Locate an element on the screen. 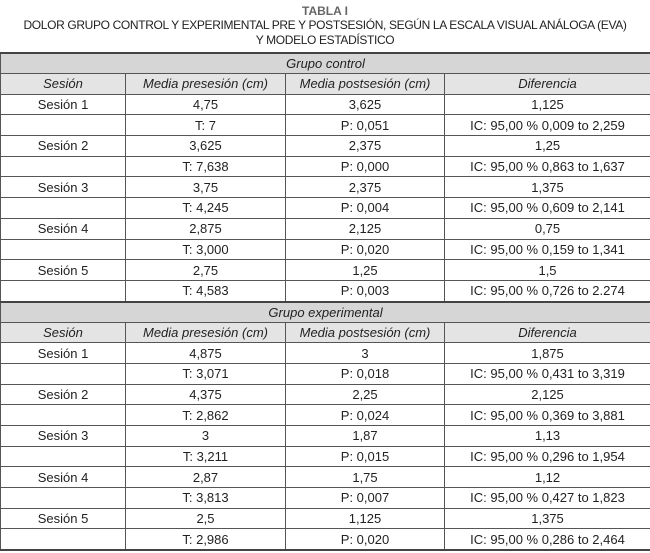 The height and width of the screenshot is (553, 650). table-row: Sesión 4 2,87 1,75 1,12 is located at coordinates (325, 477).